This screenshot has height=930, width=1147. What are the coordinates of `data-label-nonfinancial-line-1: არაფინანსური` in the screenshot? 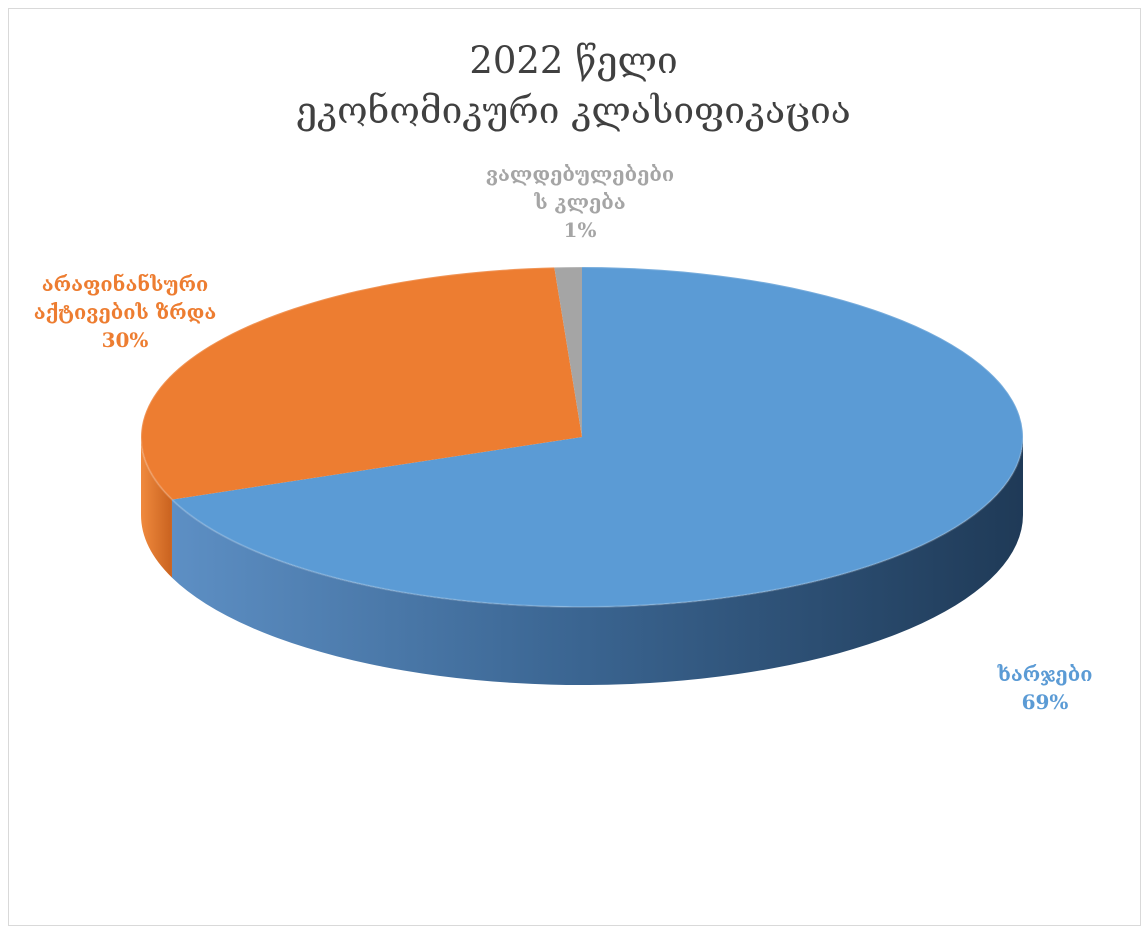 It's located at (125, 284).